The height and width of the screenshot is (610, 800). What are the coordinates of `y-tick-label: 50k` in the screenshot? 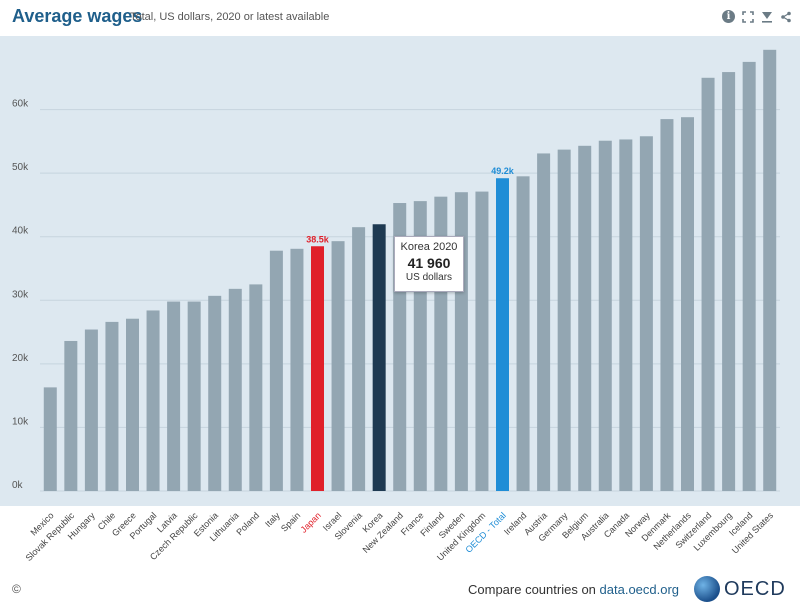 It's located at (20, 167).